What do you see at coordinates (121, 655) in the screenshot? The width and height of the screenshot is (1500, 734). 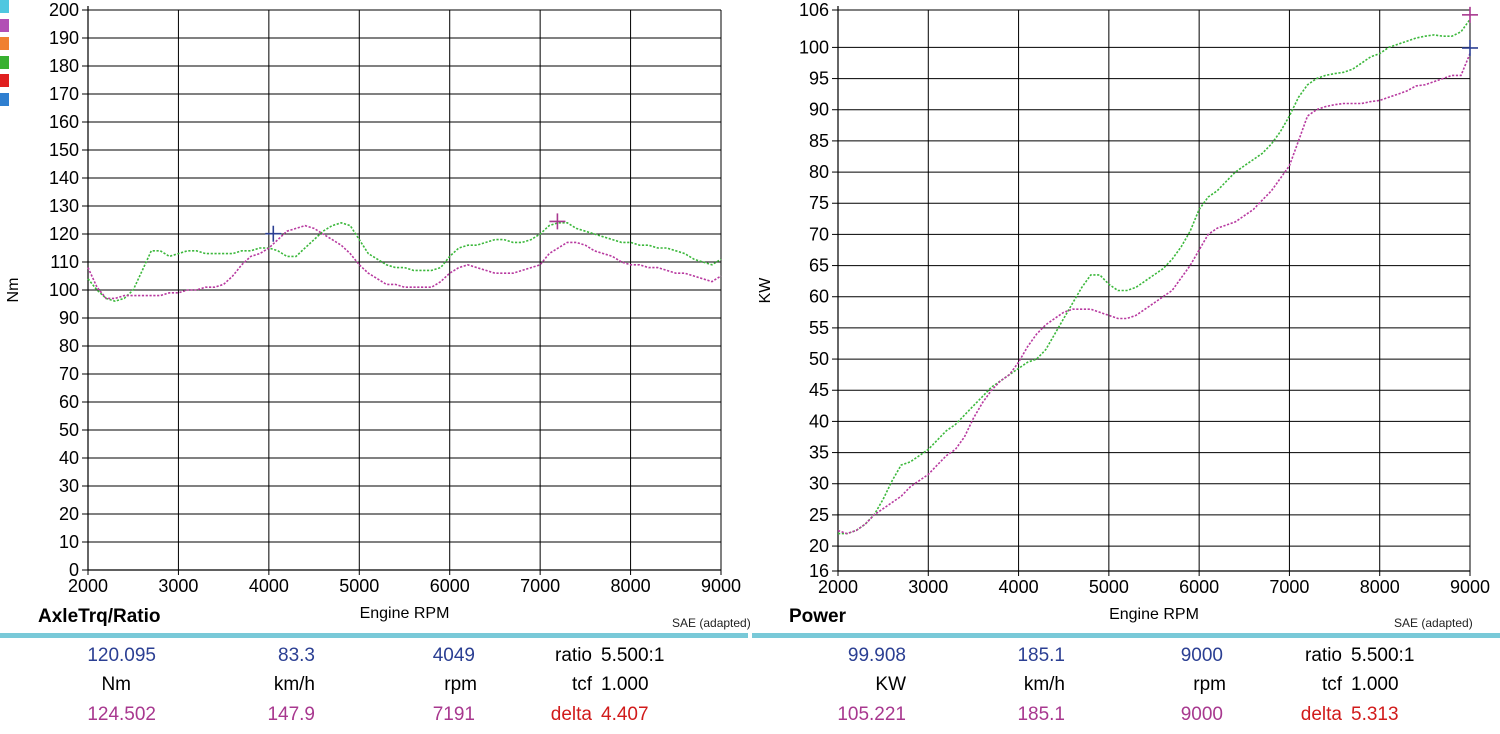 I see `left-cursor1-torque: 120.095` at bounding box center [121, 655].